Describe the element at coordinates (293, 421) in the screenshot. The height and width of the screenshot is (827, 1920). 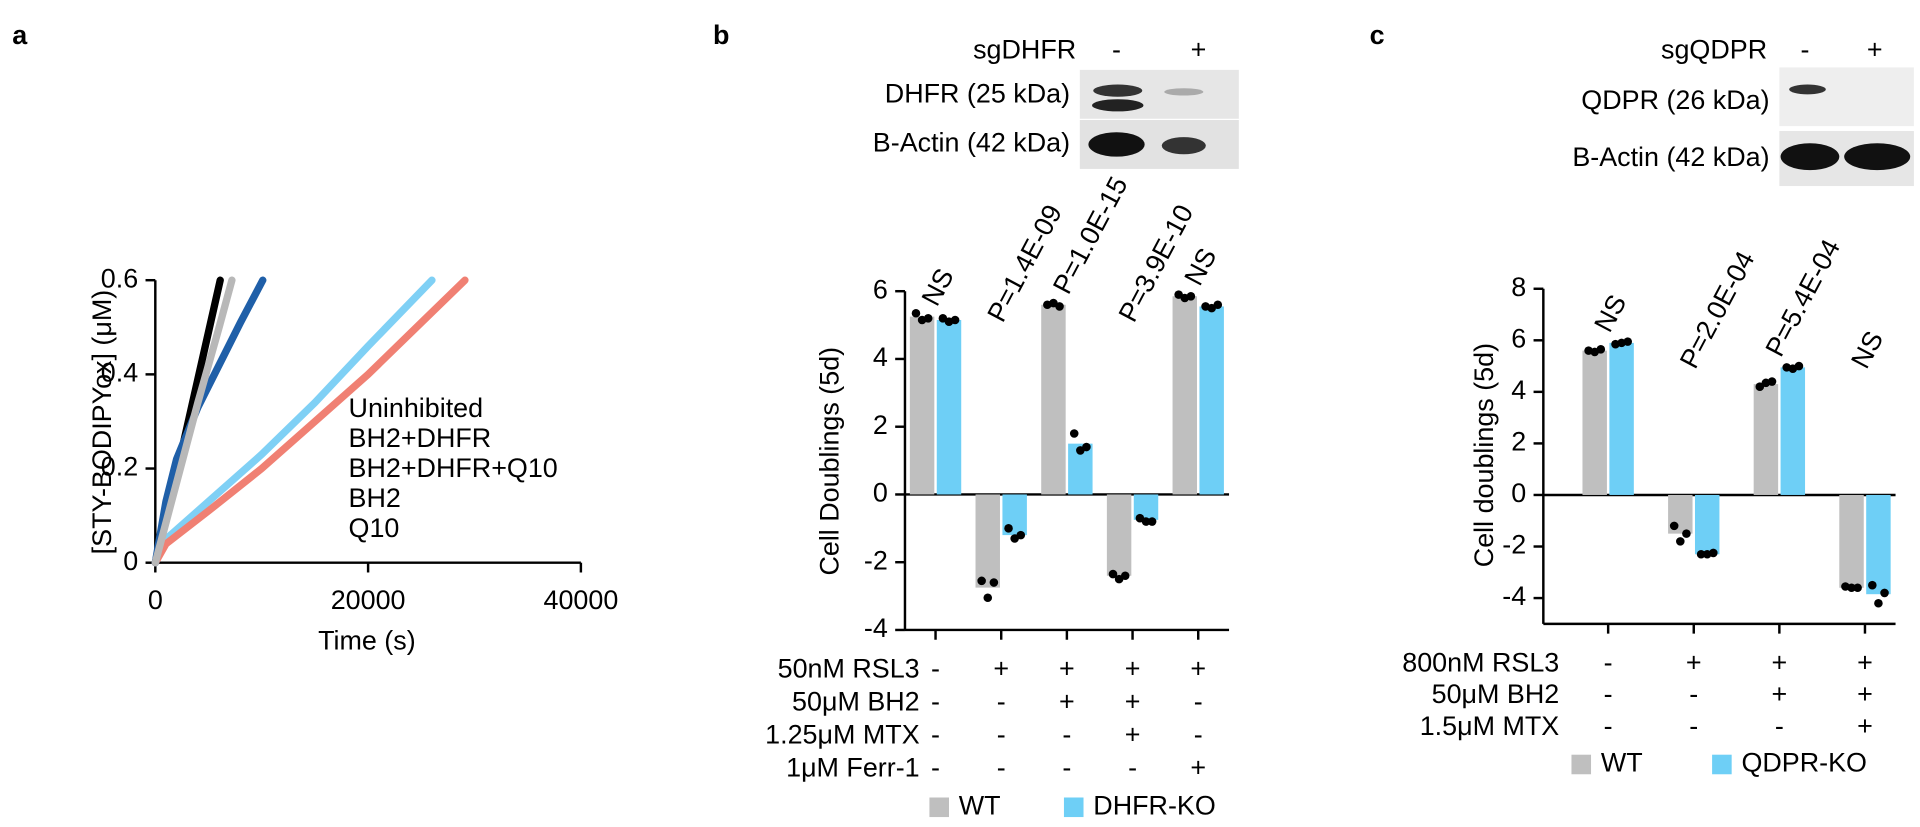
I see `series-line` at that location.